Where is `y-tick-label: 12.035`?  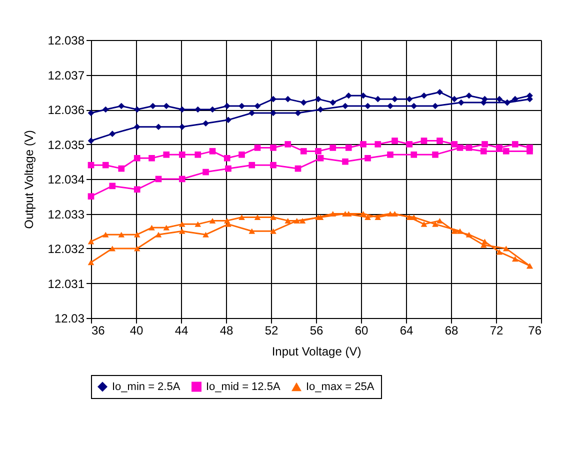
y-tick-label: 12.035 is located at coordinates (66, 145).